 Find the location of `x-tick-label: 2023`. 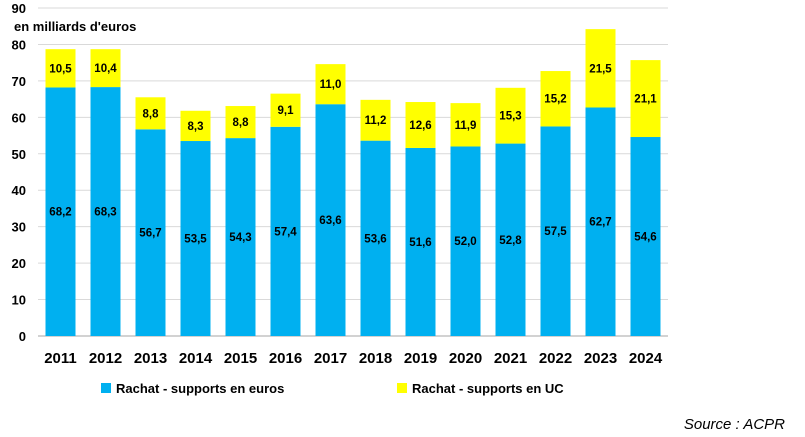

x-tick-label: 2023 is located at coordinates (600, 358).